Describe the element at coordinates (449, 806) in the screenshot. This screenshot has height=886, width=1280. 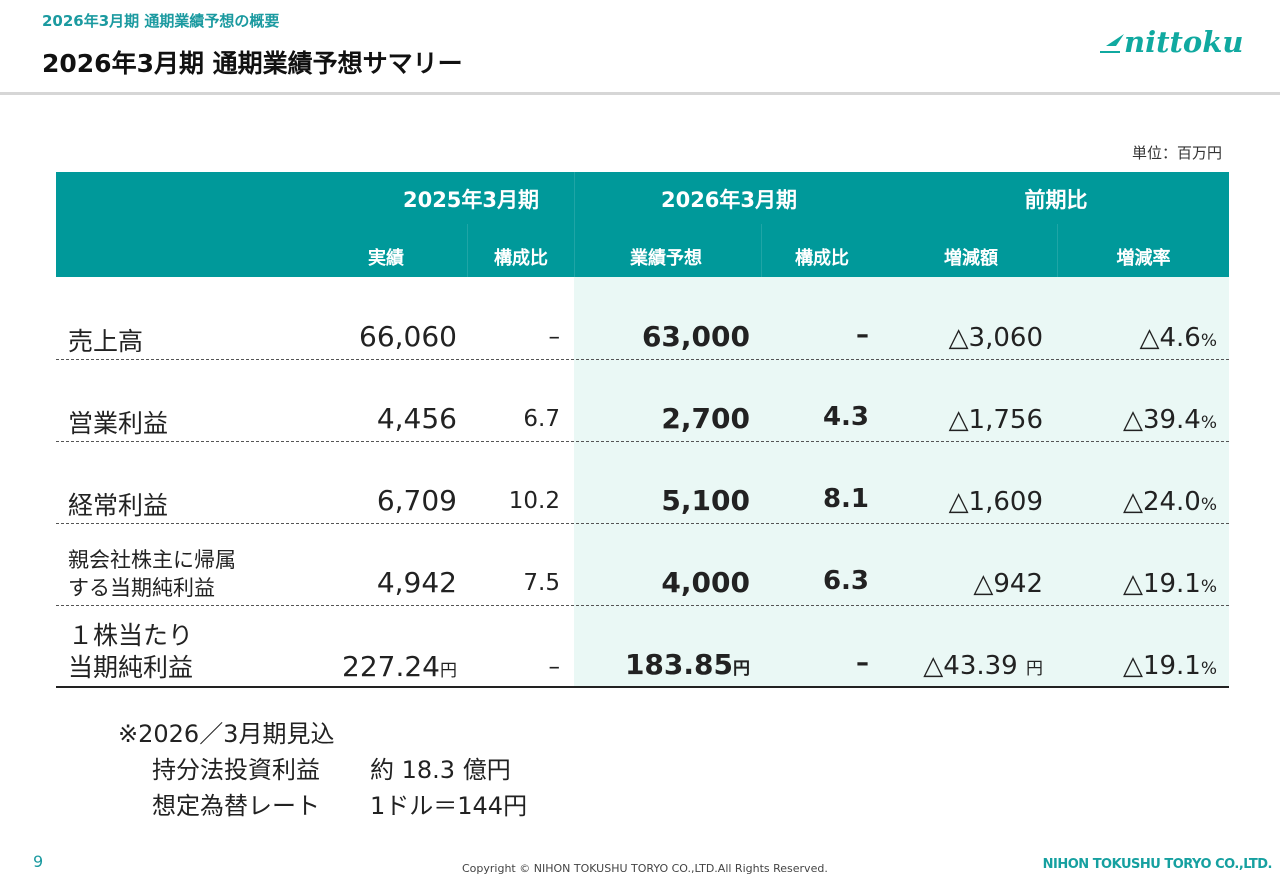
I see `note-value: 1ドル＝144円` at that location.